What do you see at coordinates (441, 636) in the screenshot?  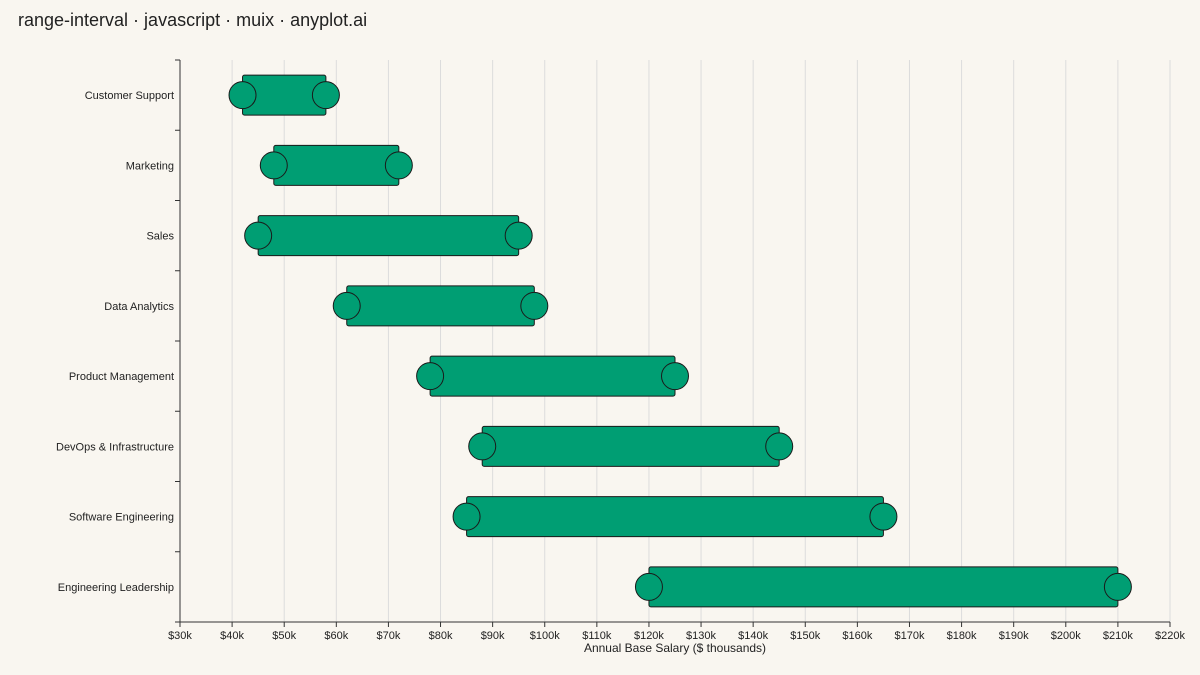 I see `x-tick-label: $80k` at bounding box center [441, 636].